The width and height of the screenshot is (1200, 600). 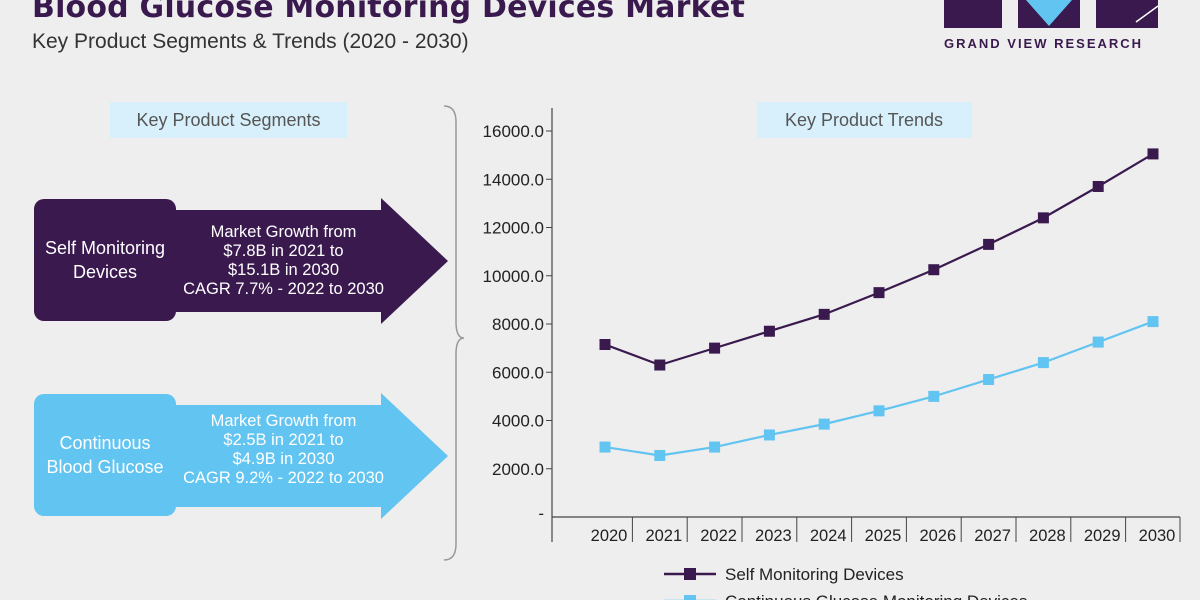 I want to click on segment-name-line1: Self Monitoring, so click(x=105, y=248).